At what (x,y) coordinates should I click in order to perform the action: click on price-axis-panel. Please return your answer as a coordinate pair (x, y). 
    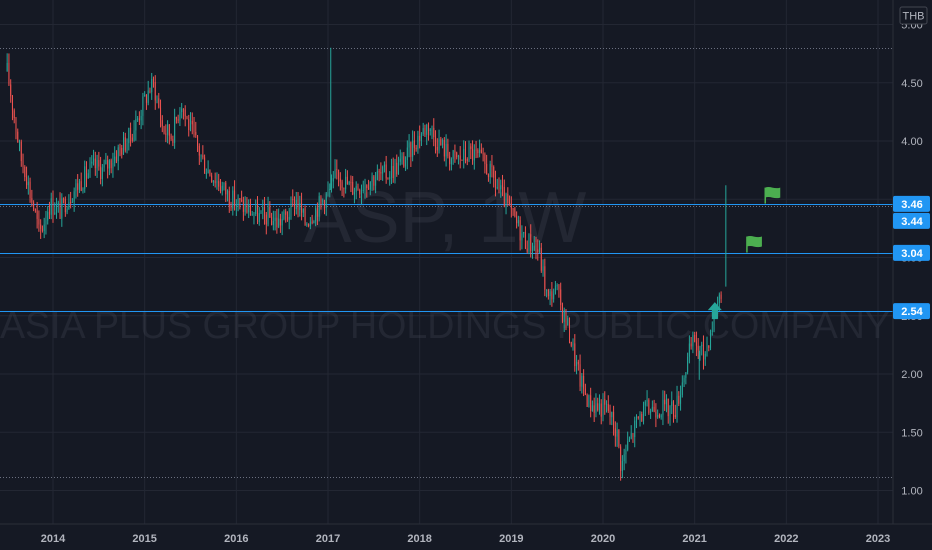
    Looking at the image, I should click on (912, 262).